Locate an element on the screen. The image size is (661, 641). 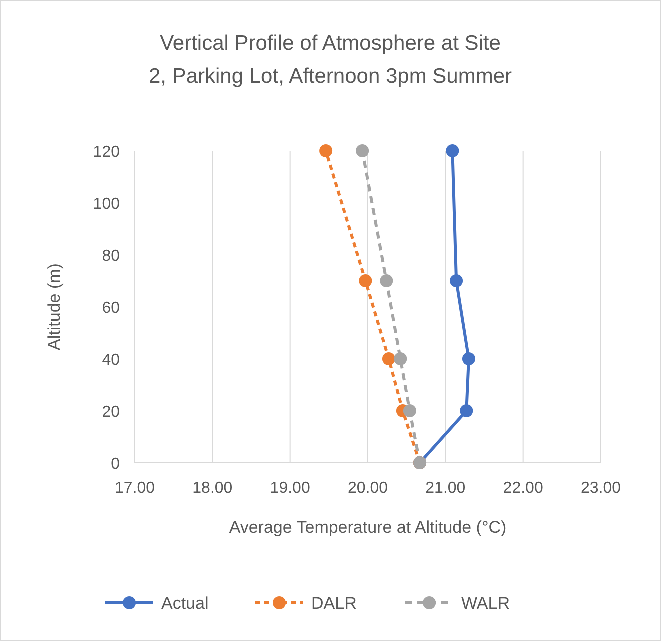
x-tick-label: 23.00 is located at coordinates (601, 488).